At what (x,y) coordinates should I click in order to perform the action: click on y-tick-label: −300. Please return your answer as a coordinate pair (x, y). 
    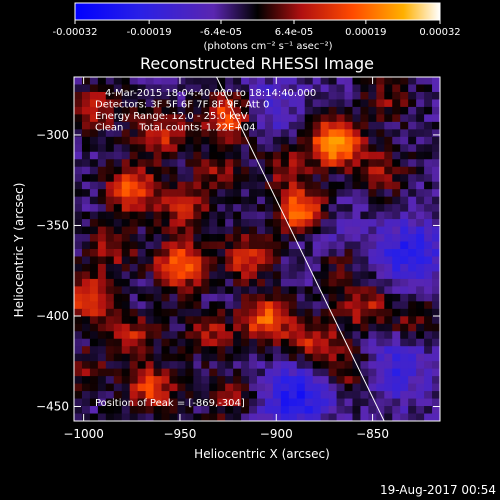
    Looking at the image, I should click on (52, 135).